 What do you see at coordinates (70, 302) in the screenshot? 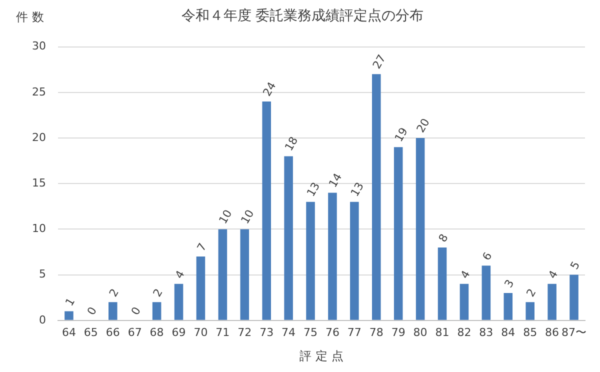
I see `data-label: 1` at bounding box center [70, 302].